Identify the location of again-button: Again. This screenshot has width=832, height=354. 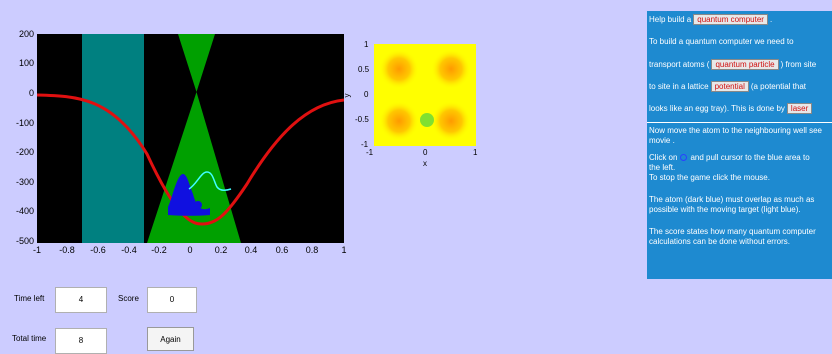
(170, 339).